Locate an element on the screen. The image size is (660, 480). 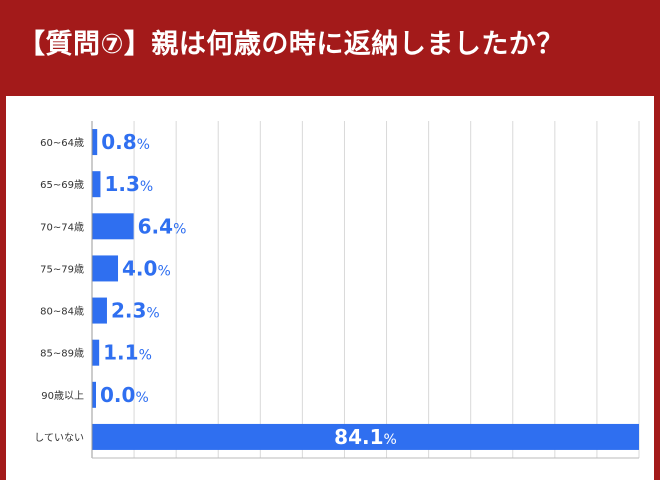
data-label: 4.0% is located at coordinates (146, 268).